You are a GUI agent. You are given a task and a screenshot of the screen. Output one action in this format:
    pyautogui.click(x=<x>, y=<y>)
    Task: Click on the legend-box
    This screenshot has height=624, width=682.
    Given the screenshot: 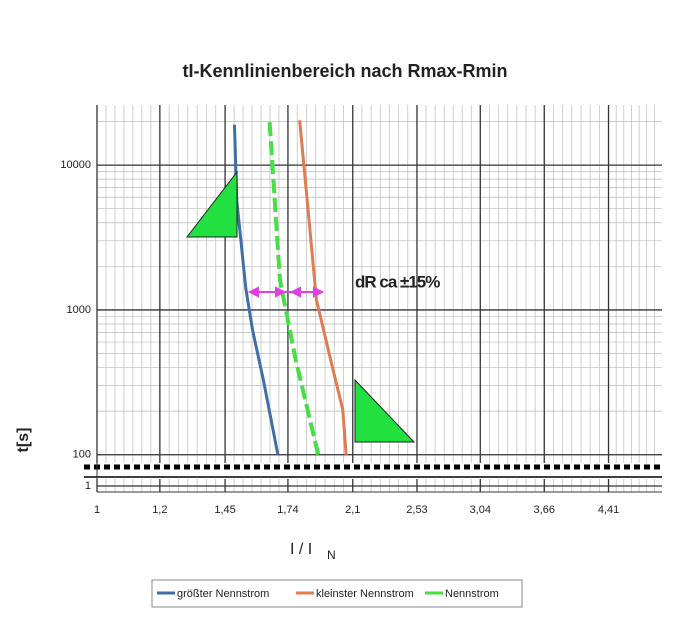 What is the action you would take?
    pyautogui.click(x=337, y=593)
    